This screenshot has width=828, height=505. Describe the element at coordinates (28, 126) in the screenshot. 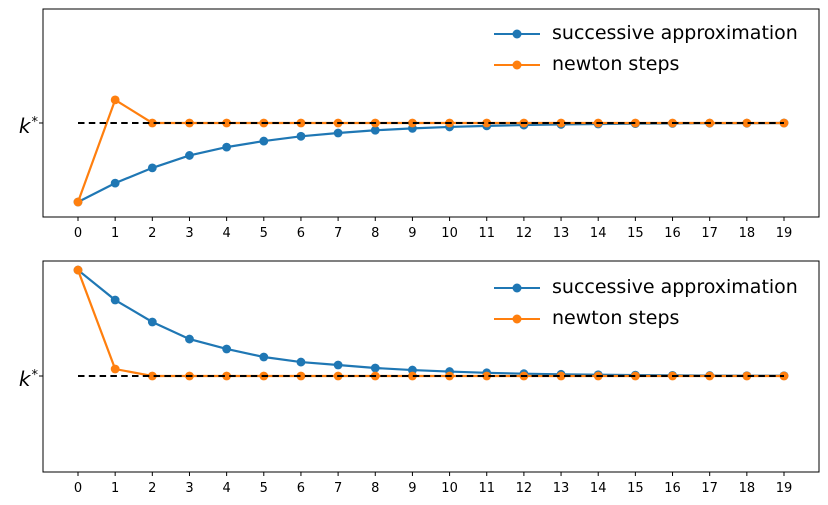

I see `ylabel-kstar-top: k*` at that location.